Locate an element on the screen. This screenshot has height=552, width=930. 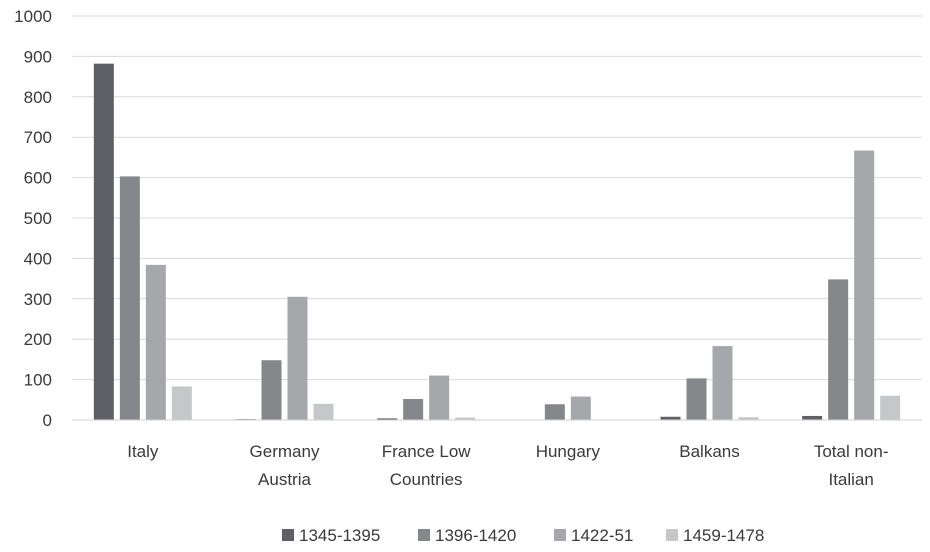
y-tick-label: 800 is located at coordinates (38, 97).